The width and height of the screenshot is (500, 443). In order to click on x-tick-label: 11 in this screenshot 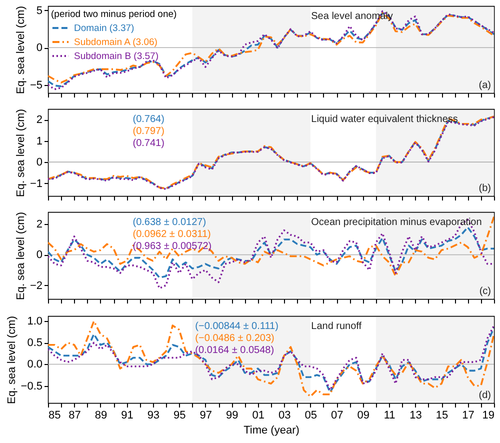, I will do `click(390, 416)`.